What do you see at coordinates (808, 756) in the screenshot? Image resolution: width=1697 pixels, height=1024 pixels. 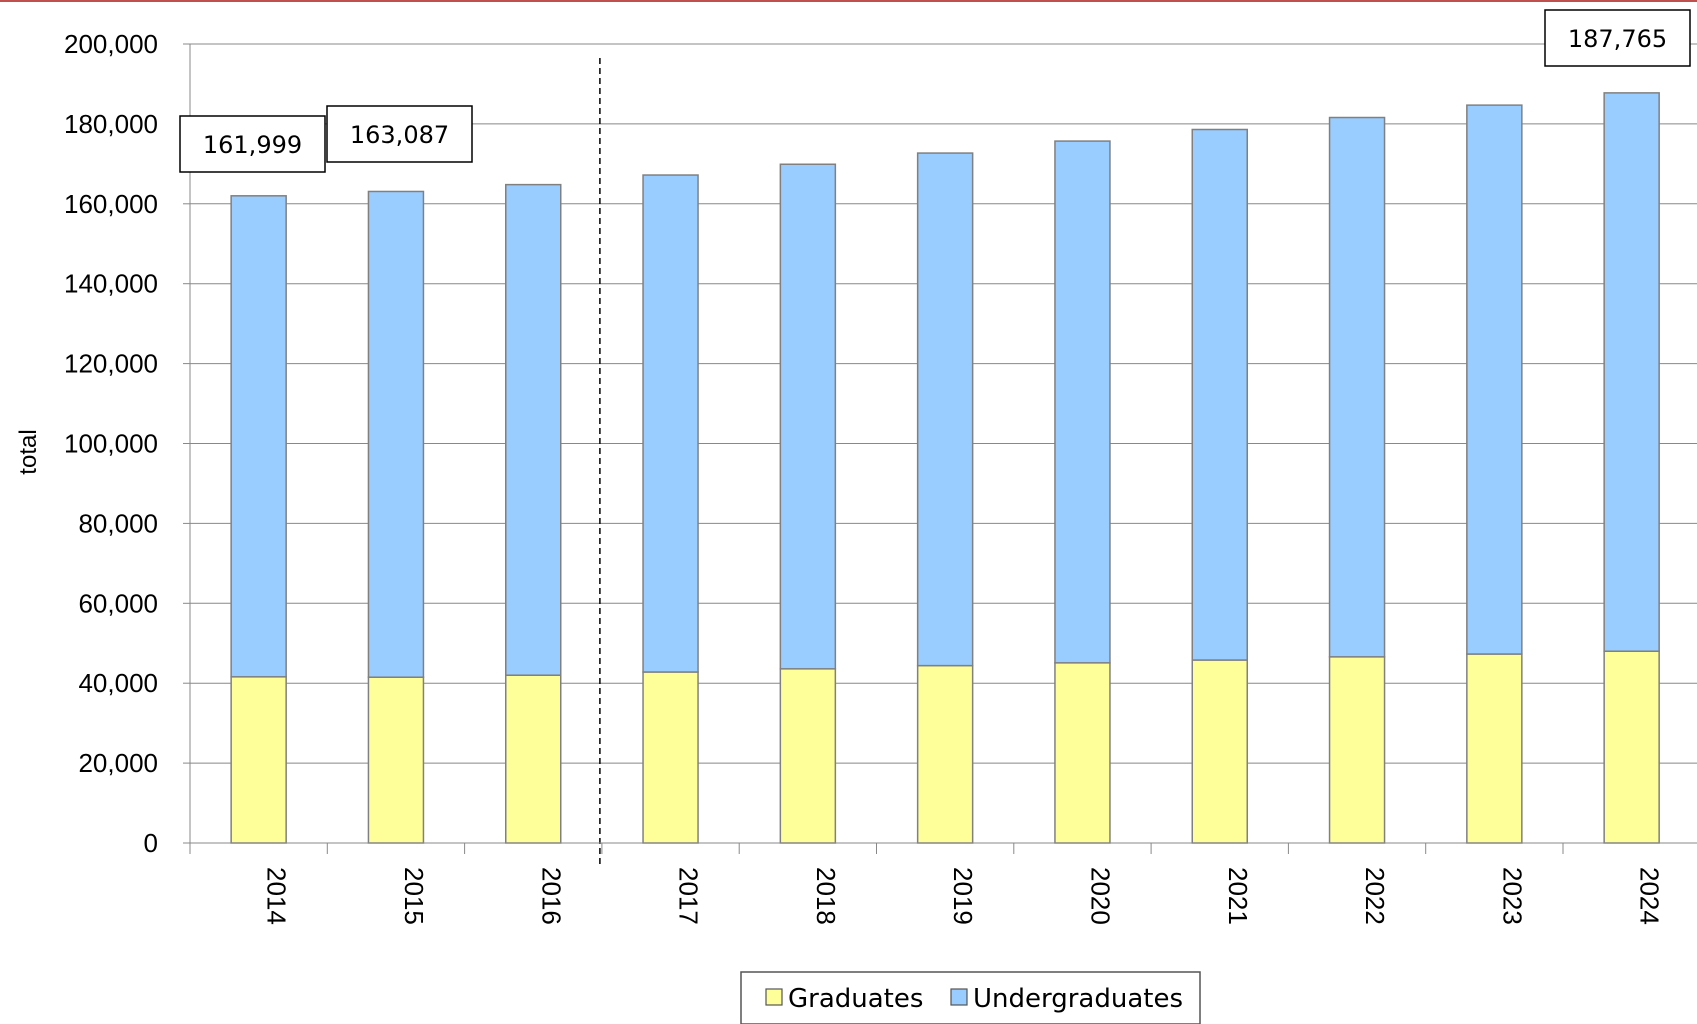 I see `bar-graduates-2018` at bounding box center [808, 756].